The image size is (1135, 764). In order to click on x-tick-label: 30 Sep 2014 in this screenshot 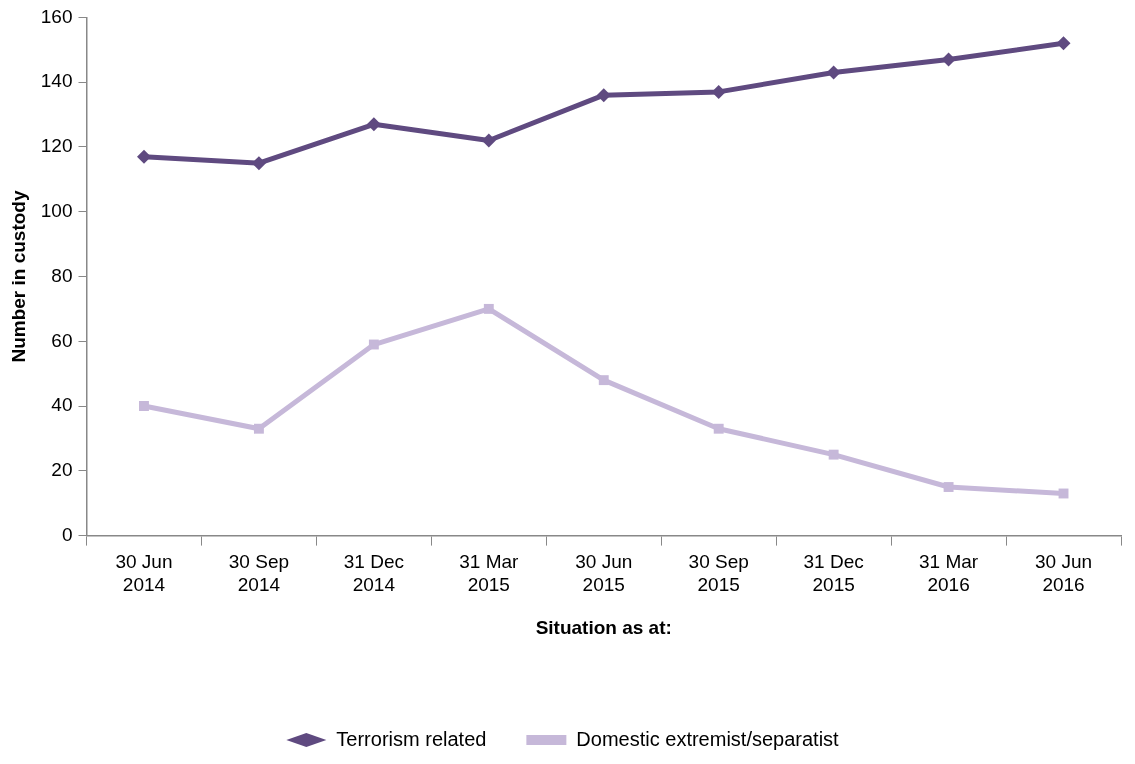, I will do `click(259, 573)`.